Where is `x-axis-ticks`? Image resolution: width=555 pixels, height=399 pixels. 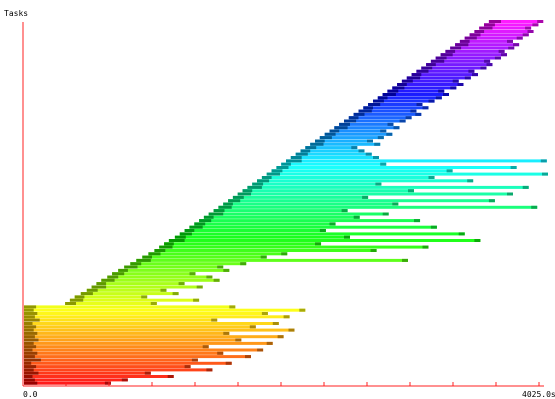 x-axis-ticks is located at coordinates (281, 384).